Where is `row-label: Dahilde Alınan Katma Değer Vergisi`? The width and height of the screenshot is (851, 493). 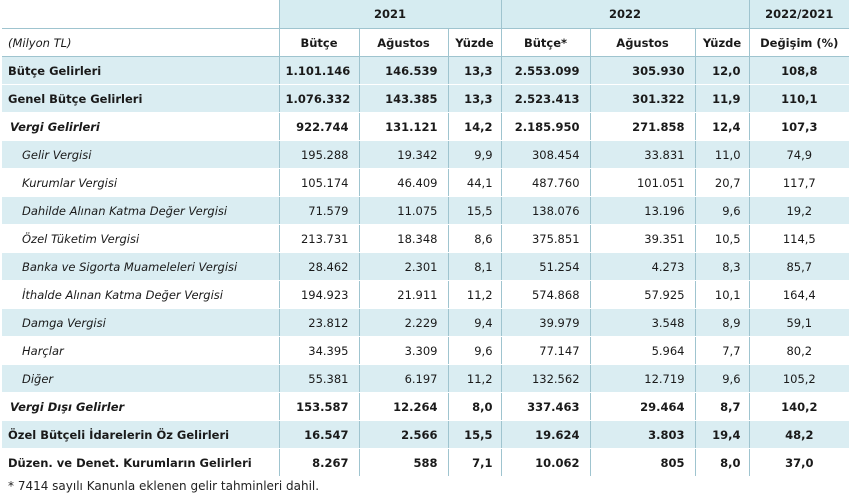
row-label: Dahilde Alınan Katma Değer Vergisi is located at coordinates (141, 210).